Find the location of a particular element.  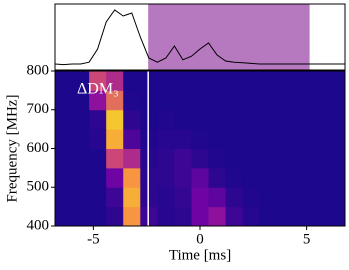

x-tick-label: 5 is located at coordinates (307, 239).